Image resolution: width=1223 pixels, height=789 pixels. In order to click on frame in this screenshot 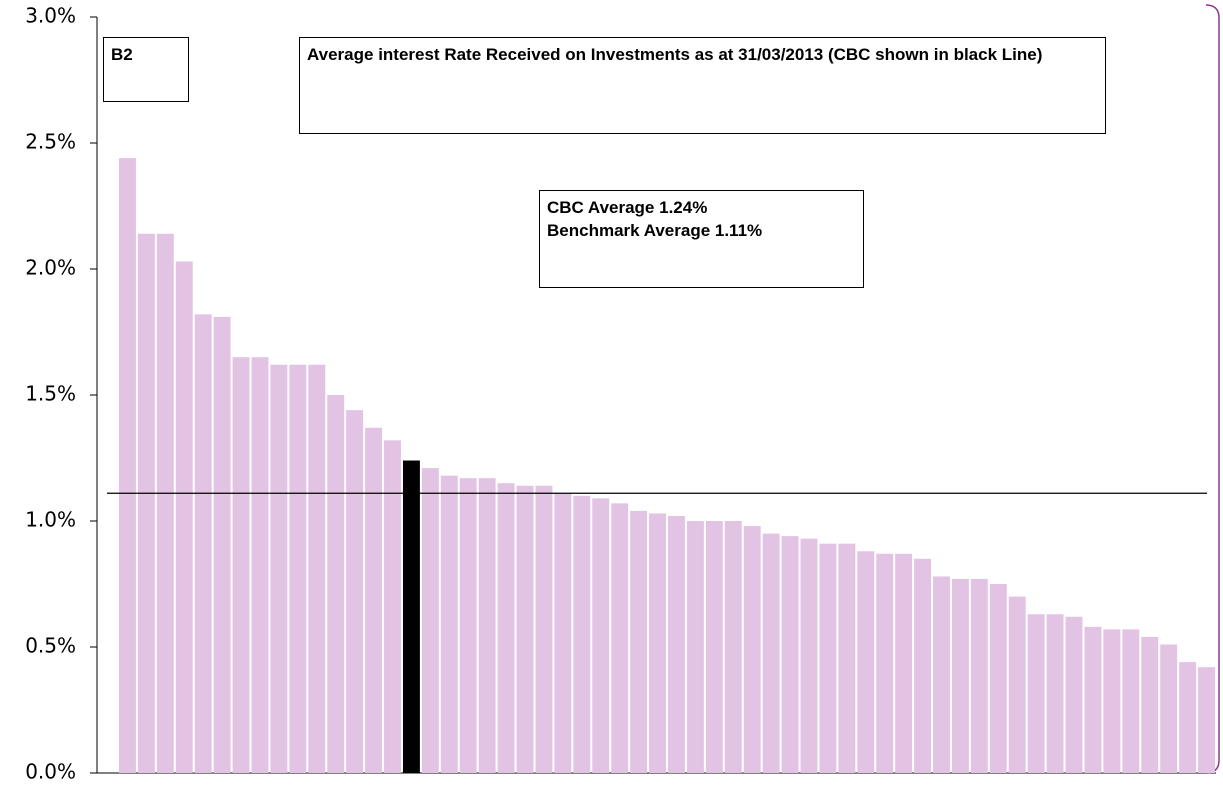, I will do `click(1212, 389)`.